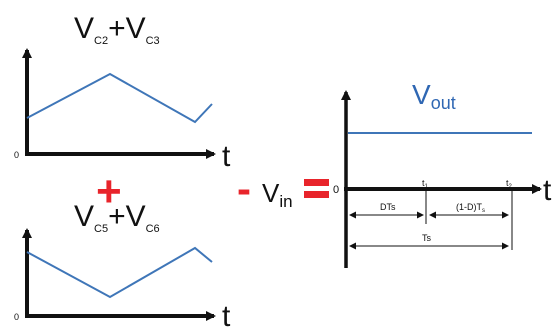  What do you see at coordinates (153, 41) in the screenshot?
I see `top-plot-title-sub2: C3` at bounding box center [153, 41].